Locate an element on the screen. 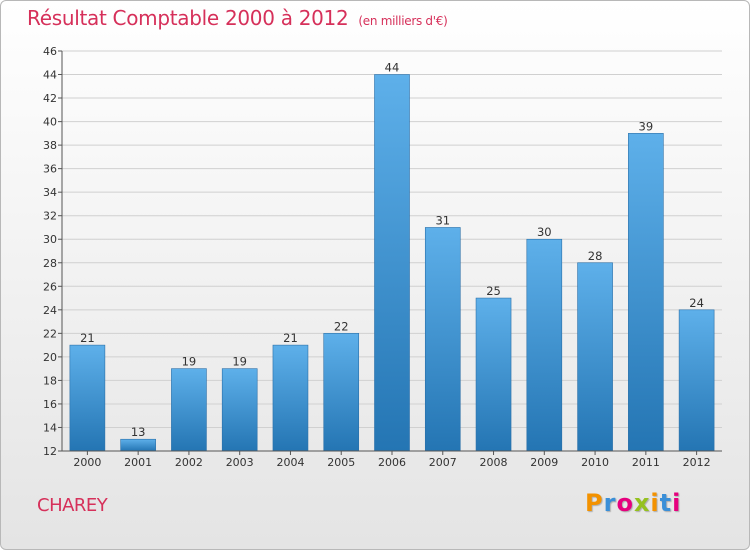 The height and width of the screenshot is (550, 750). bar-2000 is located at coordinates (87, 398).